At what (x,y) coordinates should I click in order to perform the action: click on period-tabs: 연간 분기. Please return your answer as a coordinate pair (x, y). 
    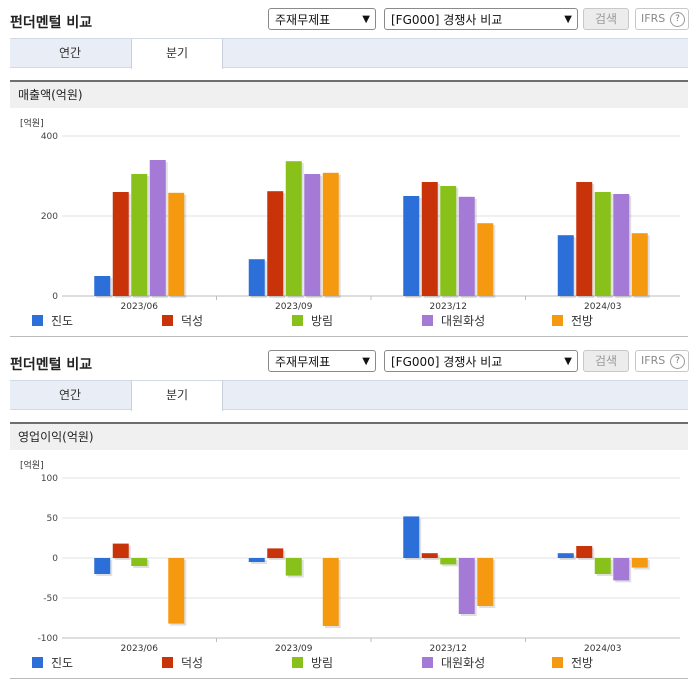
    Looking at the image, I should click on (349, 53).